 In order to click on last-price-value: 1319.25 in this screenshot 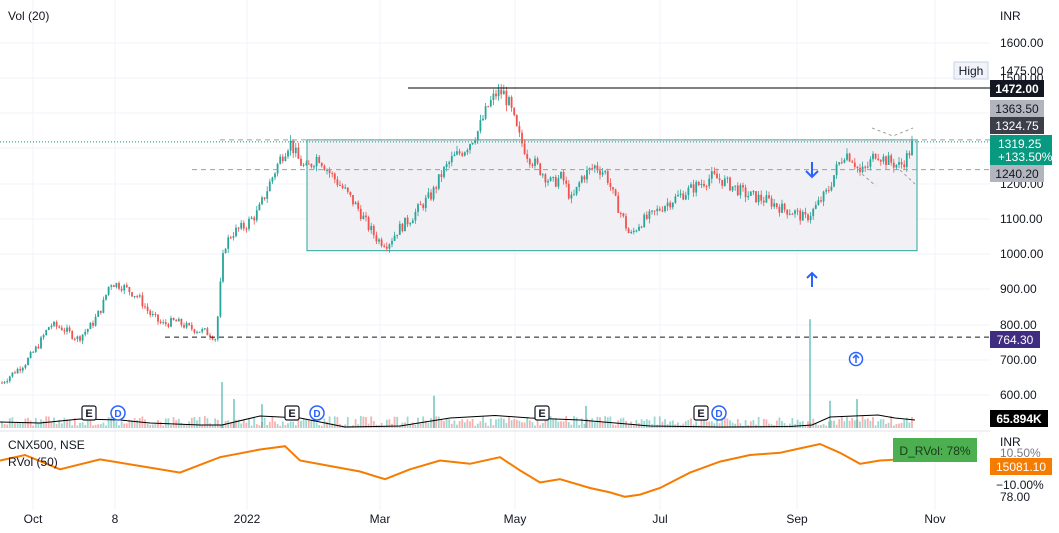, I will do `click(1020, 144)`.